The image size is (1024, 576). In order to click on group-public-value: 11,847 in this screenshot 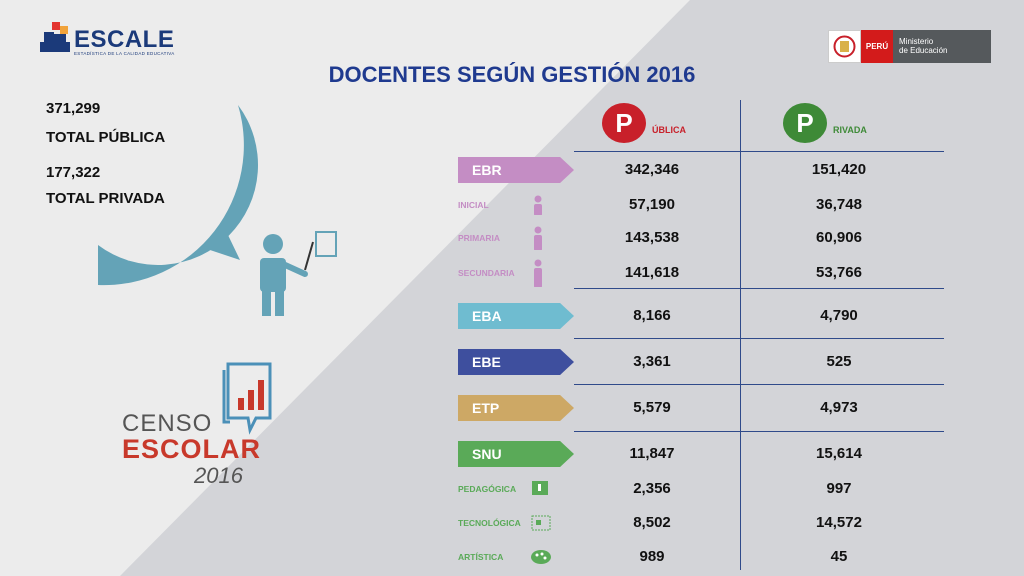, I will do `click(652, 453)`.